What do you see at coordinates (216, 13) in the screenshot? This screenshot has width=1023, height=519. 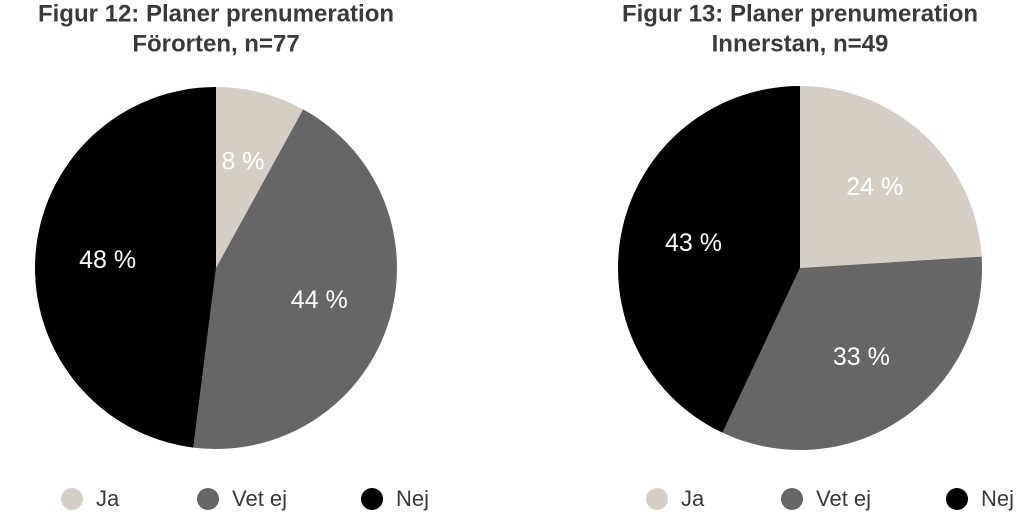 I see `chart-title: Figur 12: Planer prenumeration` at bounding box center [216, 13].